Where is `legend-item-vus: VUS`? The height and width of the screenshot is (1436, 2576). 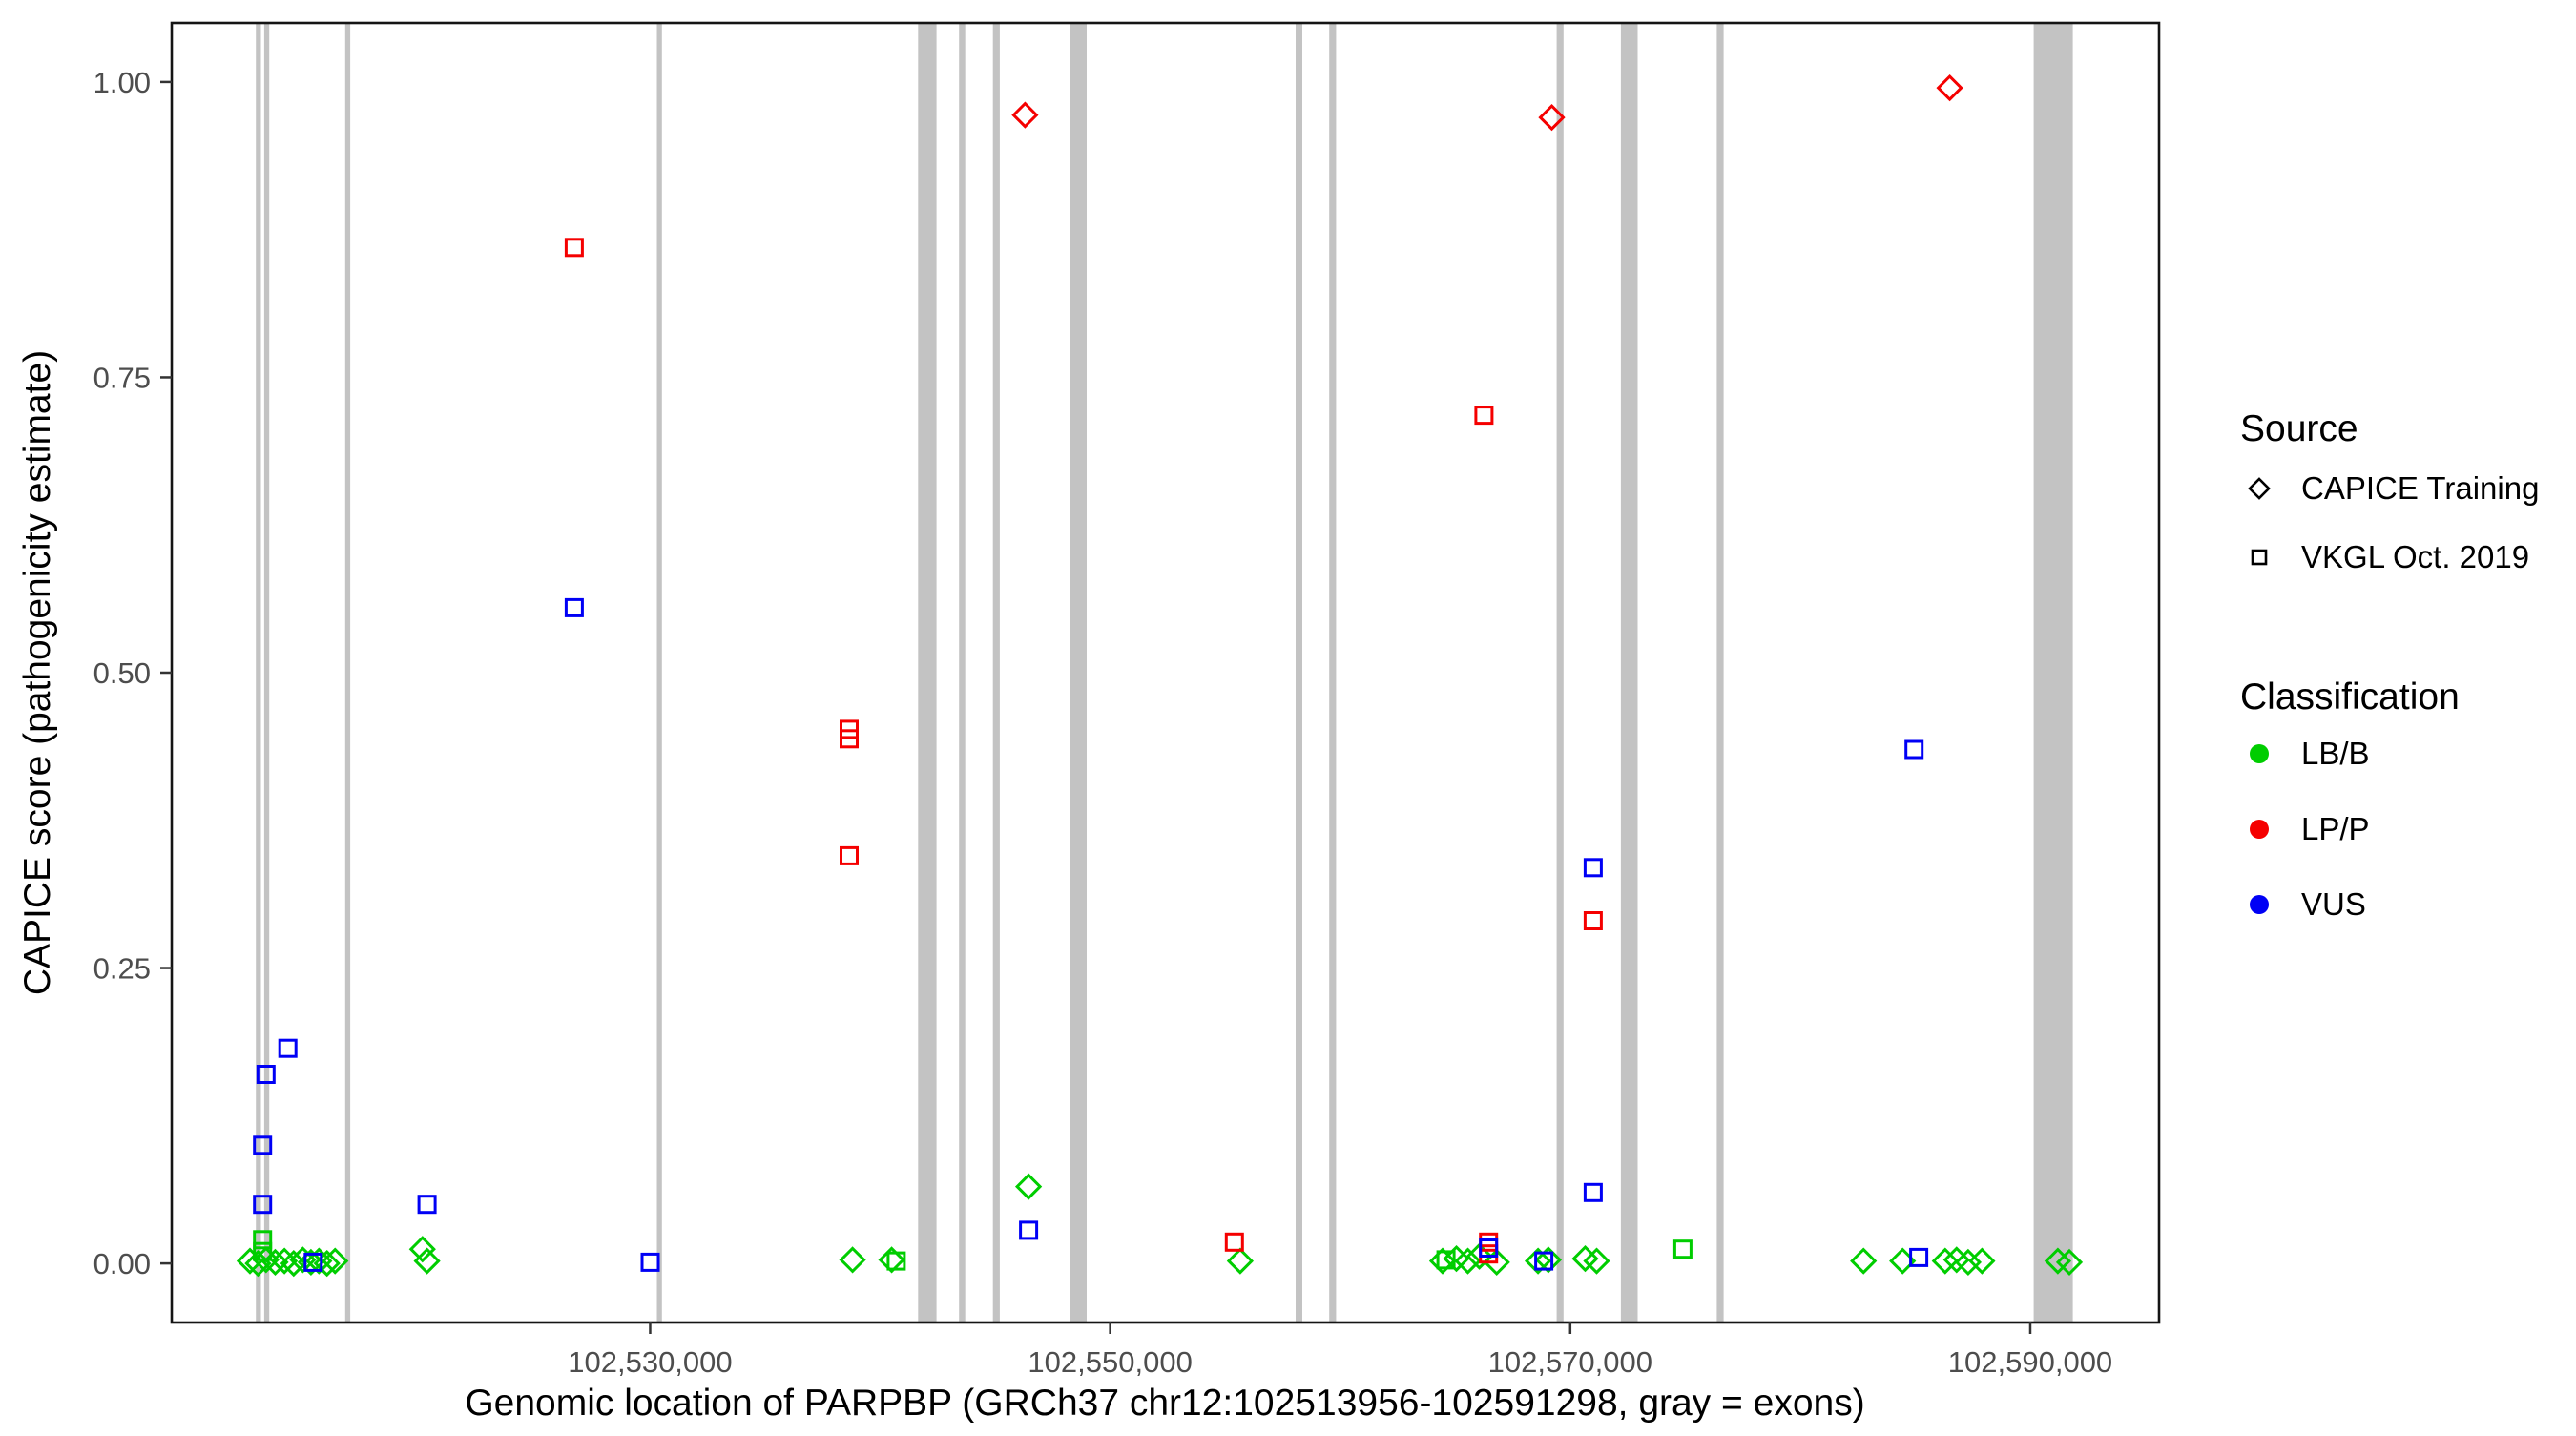
legend-item-vus: VUS is located at coordinates (2333, 904).